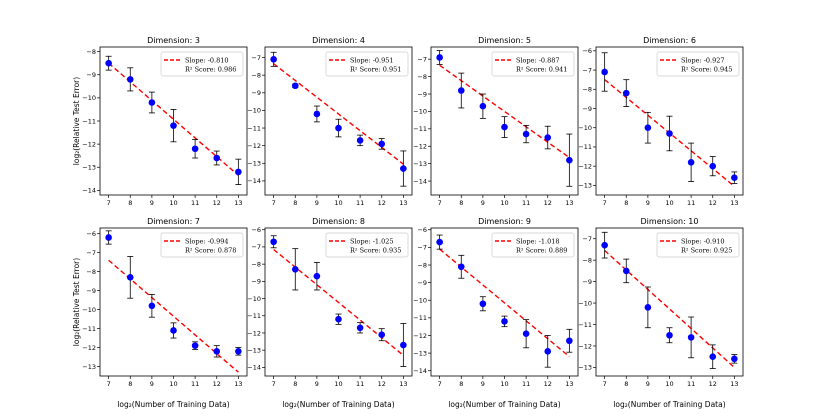  I want to click on legend-r2-label: R² Score: 0.925, so click(706, 251).